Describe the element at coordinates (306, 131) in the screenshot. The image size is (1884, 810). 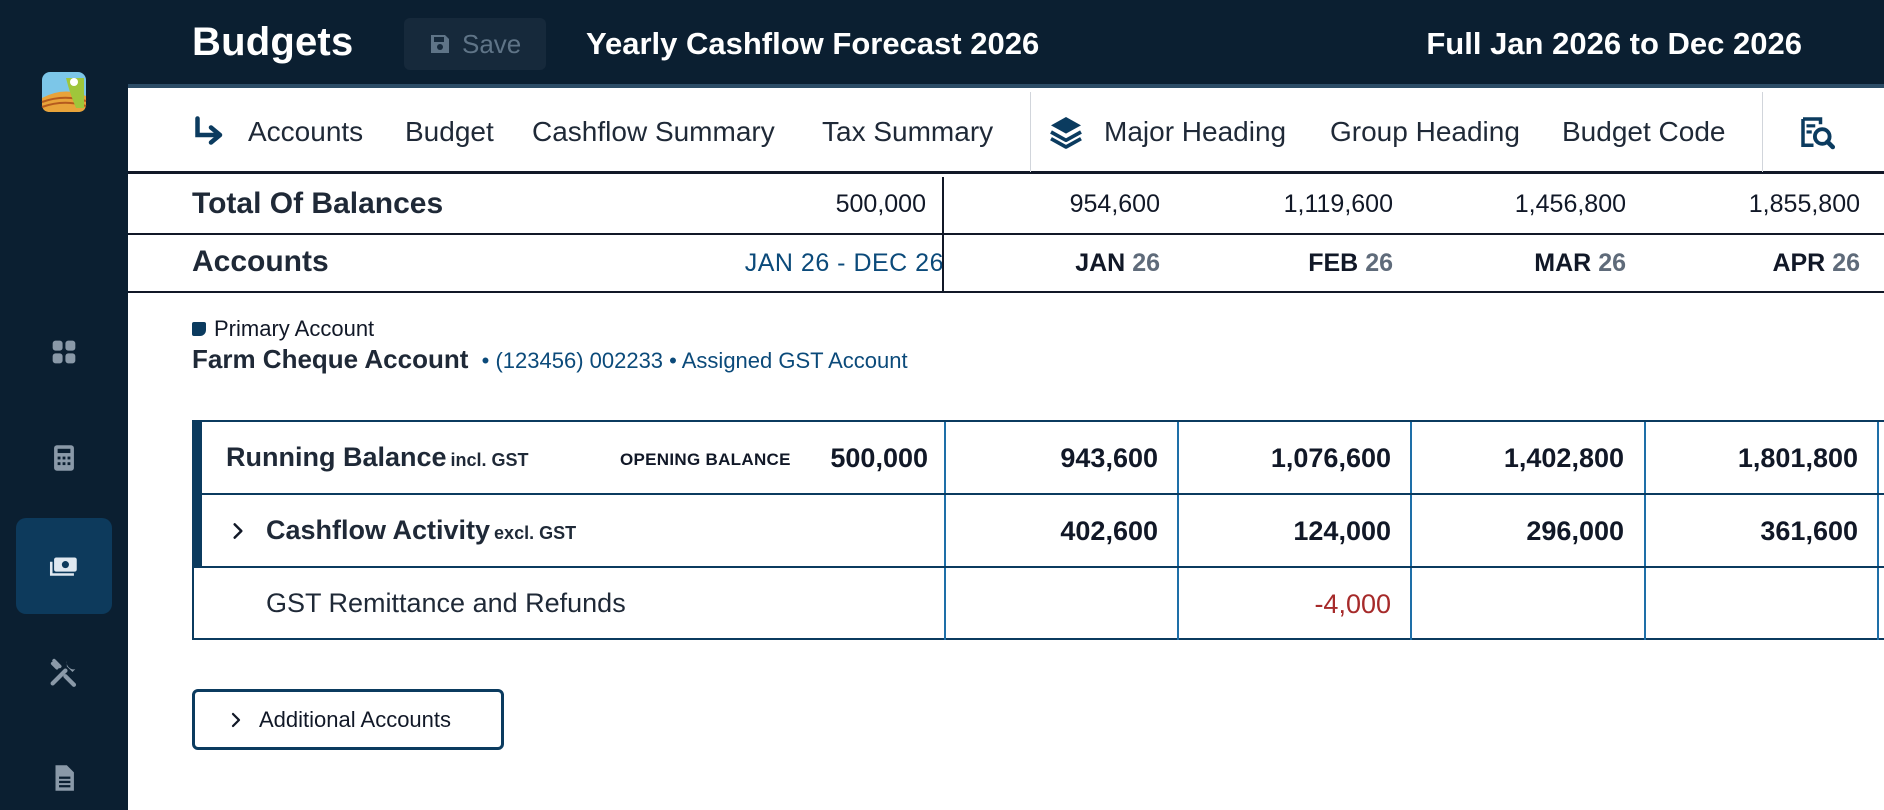
I see `nav-accounts: Accounts` at that location.